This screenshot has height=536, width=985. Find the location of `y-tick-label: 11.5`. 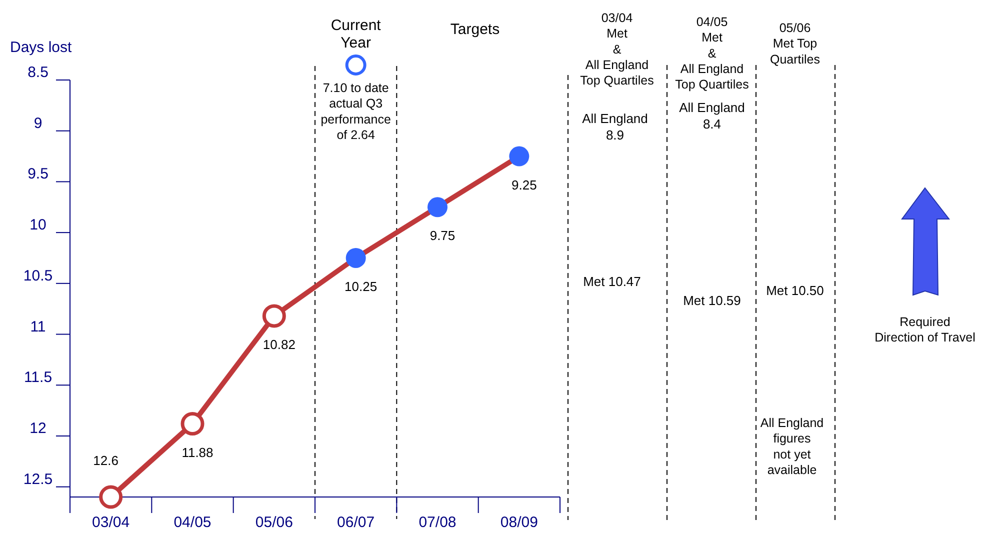

y-tick-label: 11.5 is located at coordinates (38, 377).